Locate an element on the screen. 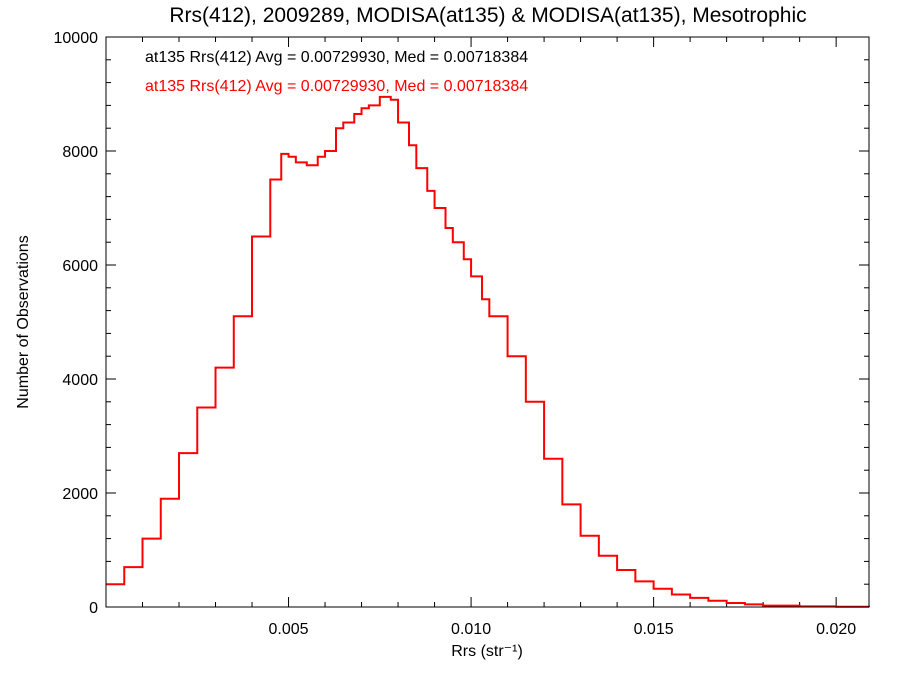  y-tick-label: 6000 is located at coordinates (80, 266).